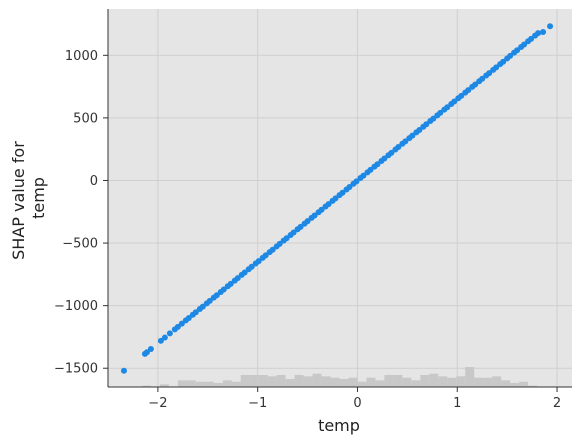 This screenshot has height=444, width=581. Describe the element at coordinates (76, 306) in the screenshot. I see `y-tick-label: −1000` at that location.